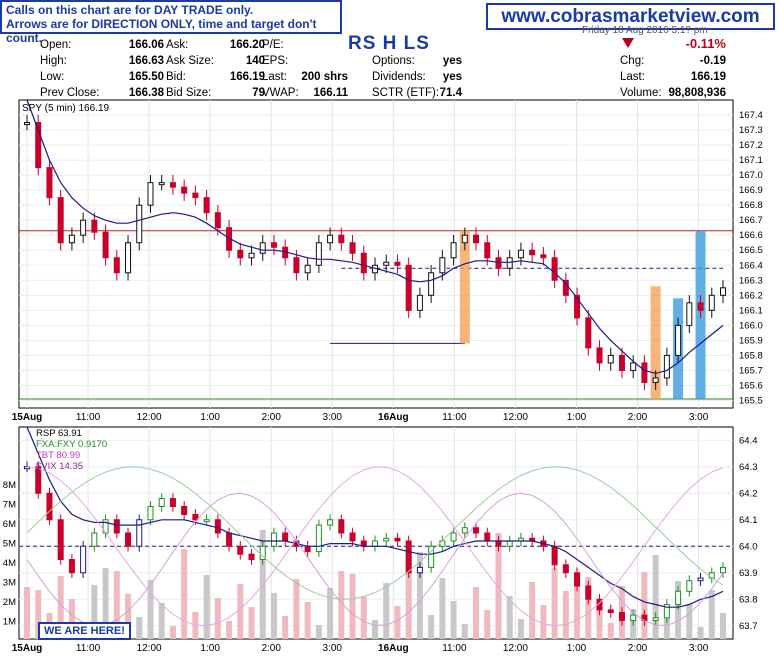 The image size is (780, 659). Describe the element at coordinates (751, 355) in the screenshot. I see `y-tick-label: 165.8` at that location.